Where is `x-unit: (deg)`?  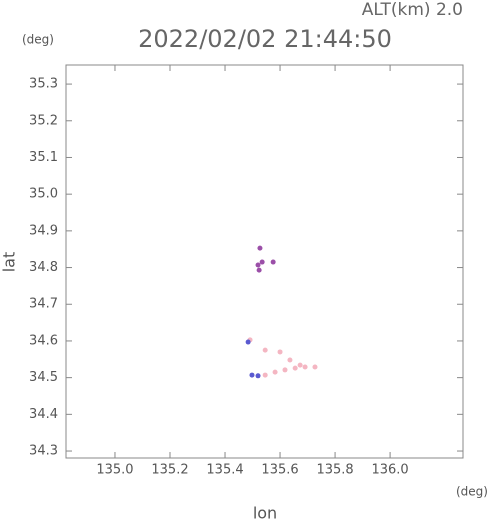
x-unit: (deg) is located at coordinates (472, 492).